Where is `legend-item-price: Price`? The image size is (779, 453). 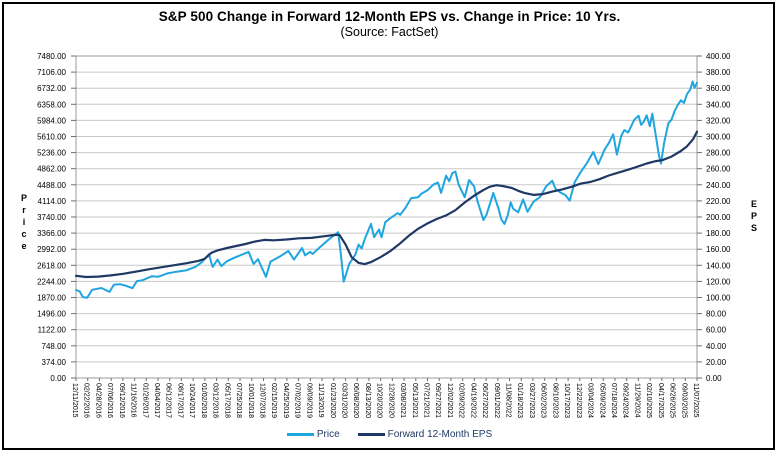
legend-item-price: Price is located at coordinates (313, 434).